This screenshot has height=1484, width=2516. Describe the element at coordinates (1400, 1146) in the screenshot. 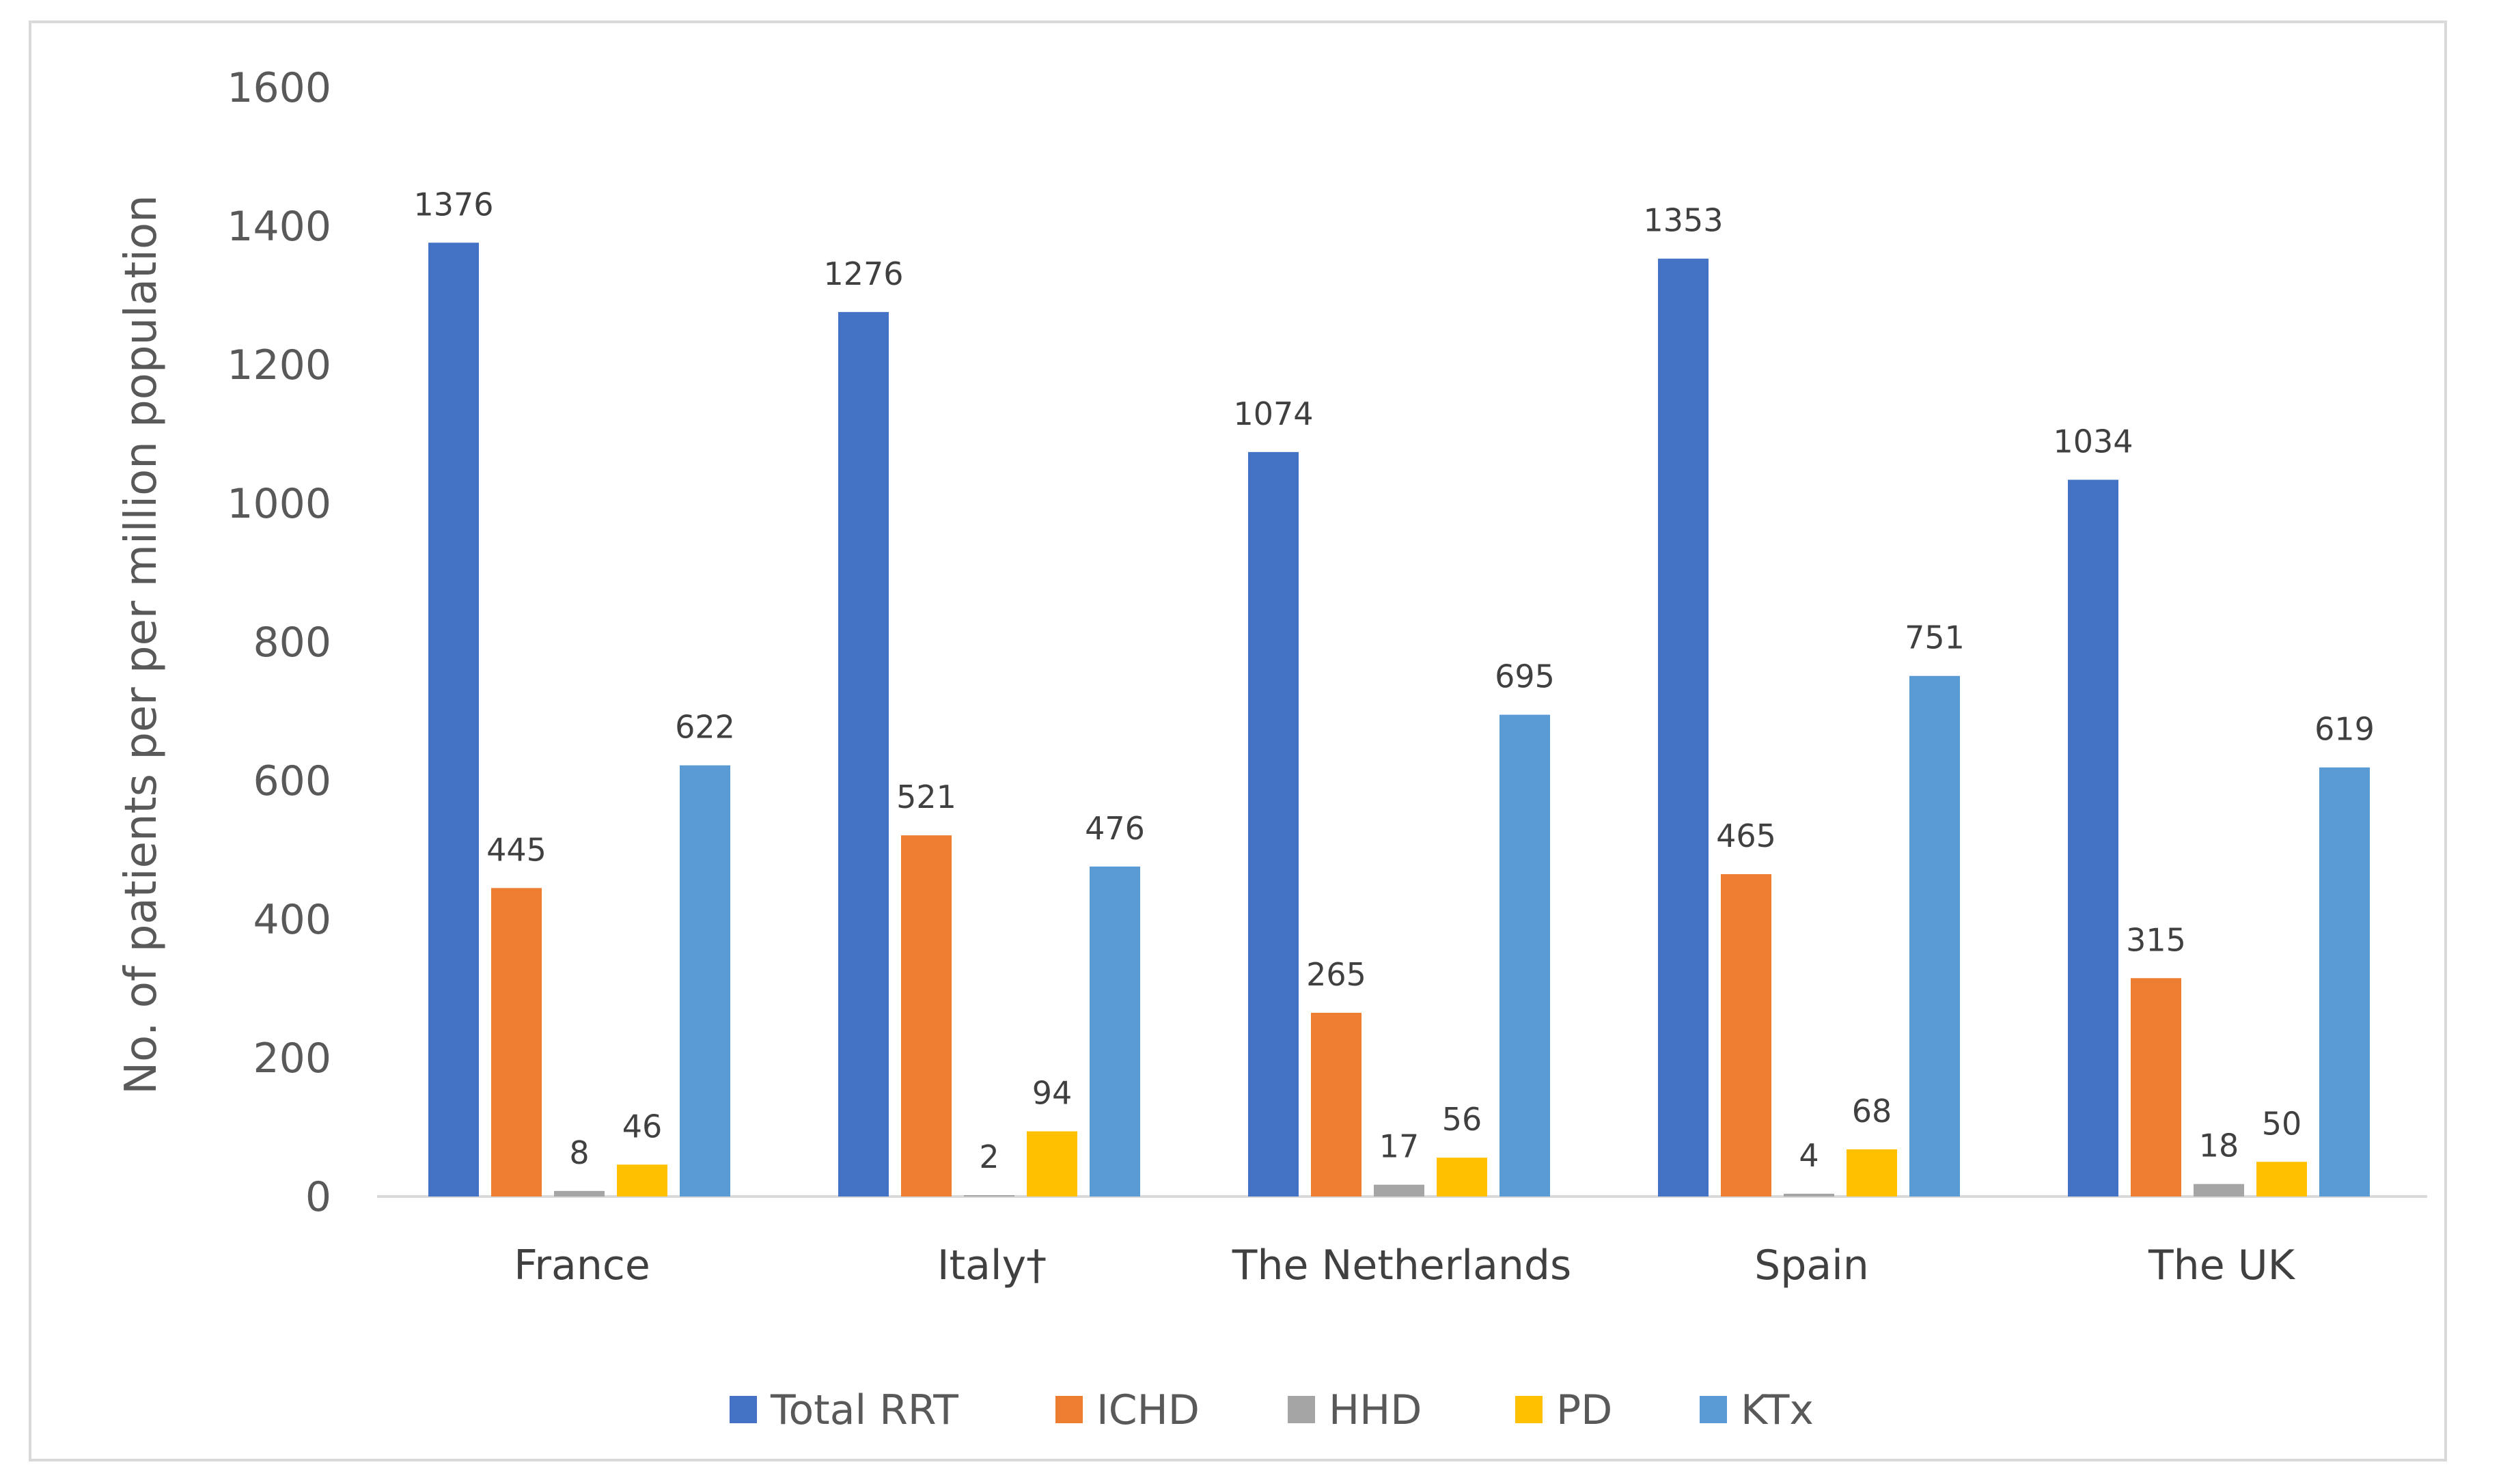

I see `data-label: 17` at that location.